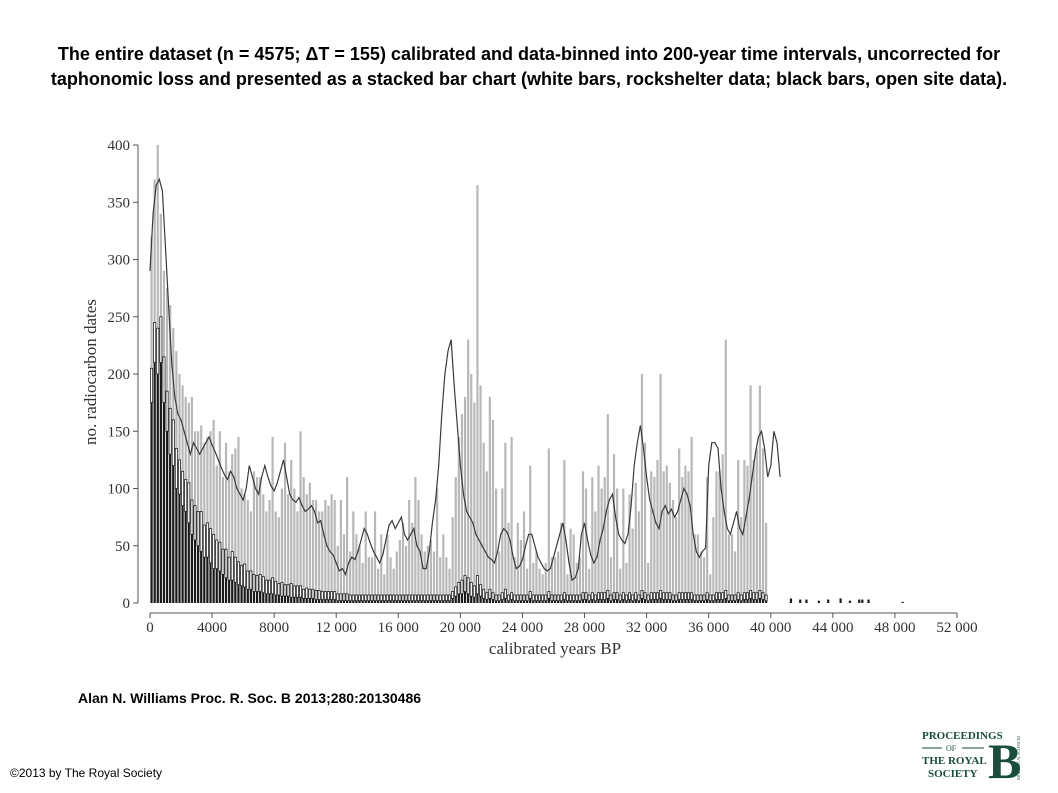  I want to click on x-tick-label: 44 000, so click(832, 628).